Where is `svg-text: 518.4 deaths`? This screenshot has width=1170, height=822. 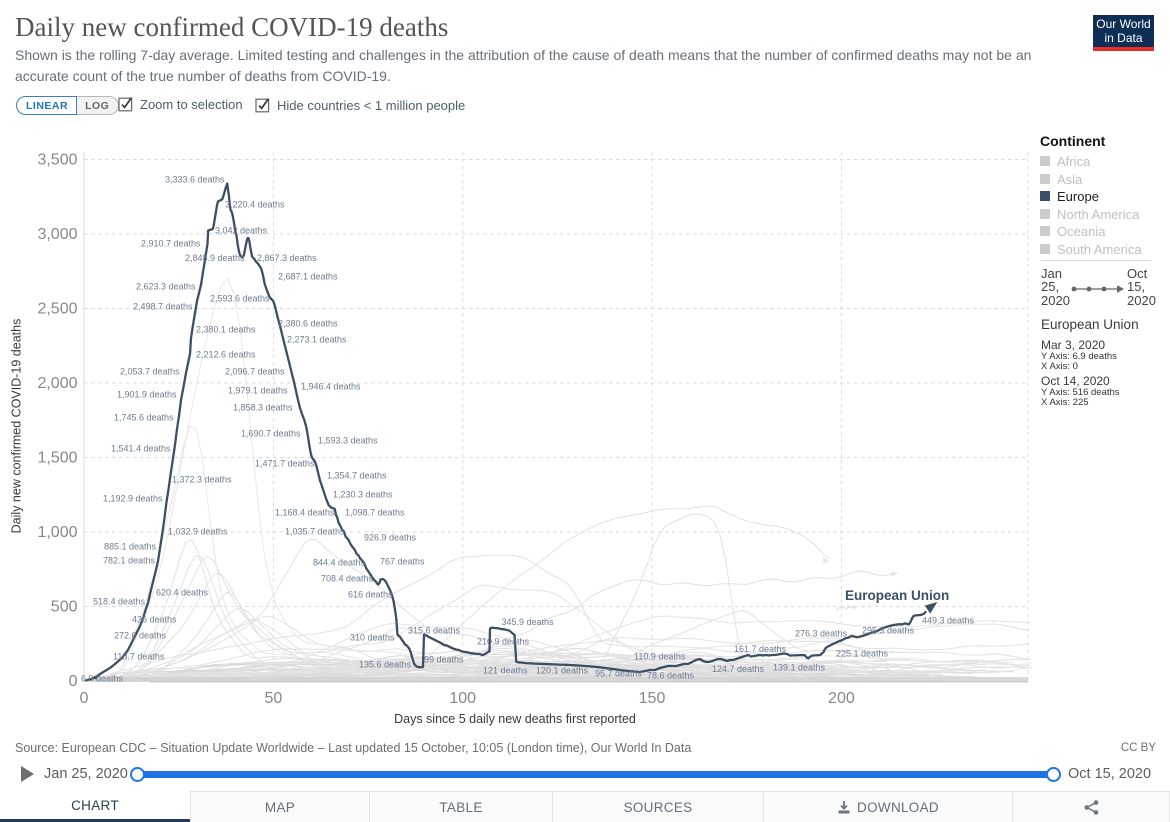
svg-text: 518.4 deaths is located at coordinates (119, 601).